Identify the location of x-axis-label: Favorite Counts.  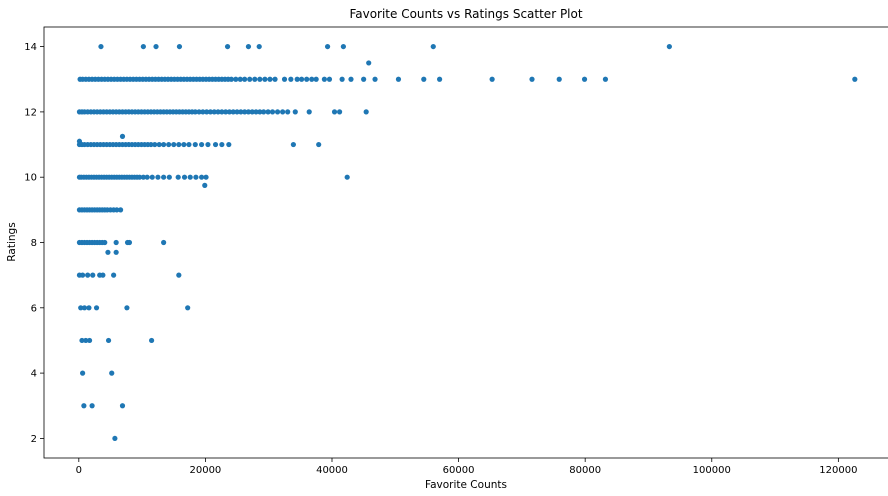
(466, 485).